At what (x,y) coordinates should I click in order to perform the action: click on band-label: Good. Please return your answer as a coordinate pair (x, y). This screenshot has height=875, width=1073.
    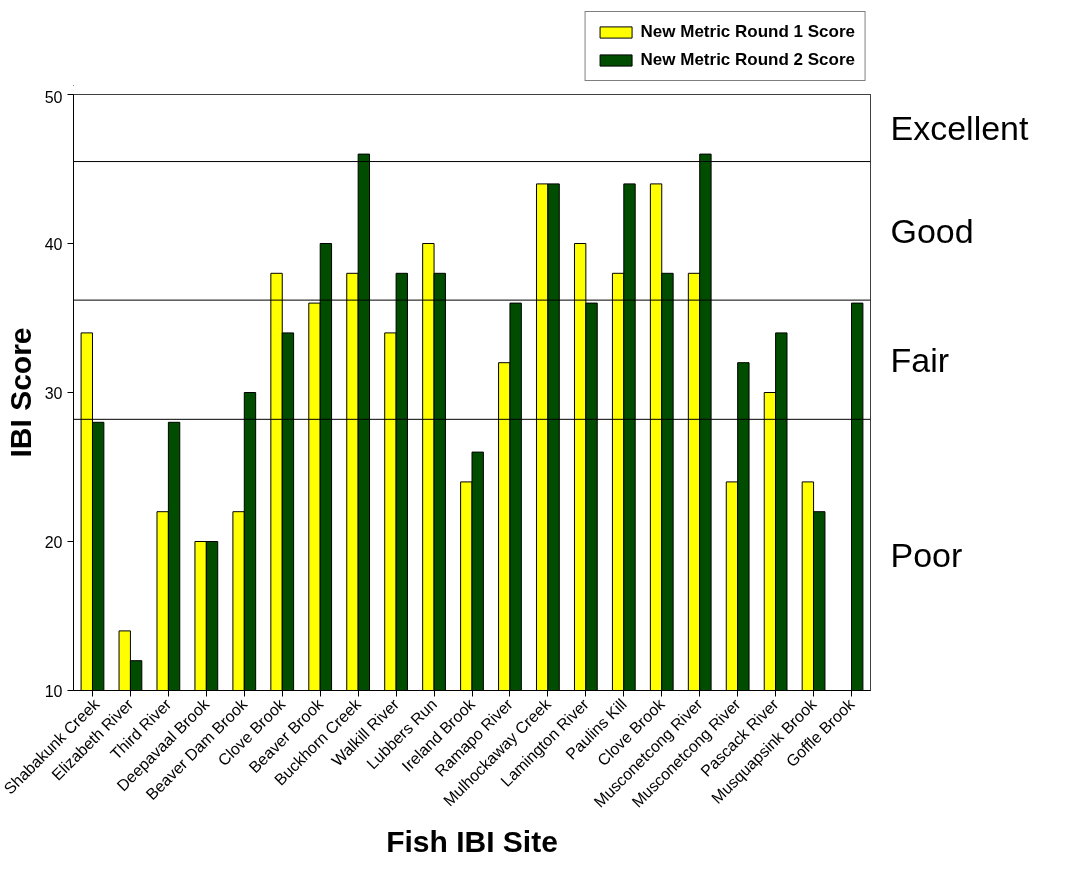
    Looking at the image, I should click on (932, 230).